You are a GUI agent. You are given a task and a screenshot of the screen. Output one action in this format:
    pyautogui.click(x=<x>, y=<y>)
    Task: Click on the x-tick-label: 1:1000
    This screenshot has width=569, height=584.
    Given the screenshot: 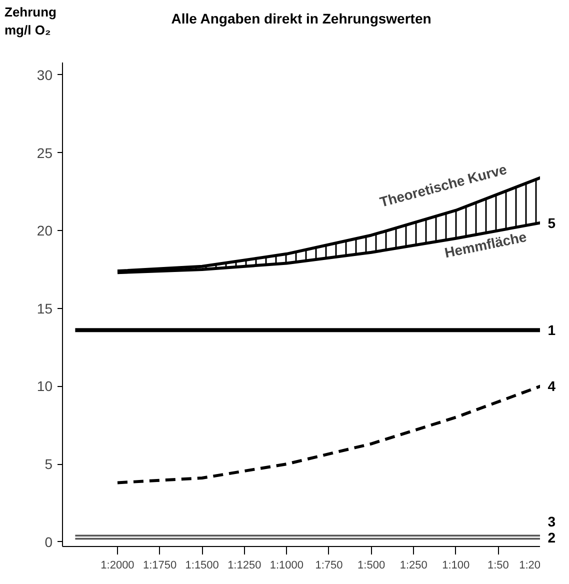 What is the action you would take?
    pyautogui.click(x=287, y=566)
    